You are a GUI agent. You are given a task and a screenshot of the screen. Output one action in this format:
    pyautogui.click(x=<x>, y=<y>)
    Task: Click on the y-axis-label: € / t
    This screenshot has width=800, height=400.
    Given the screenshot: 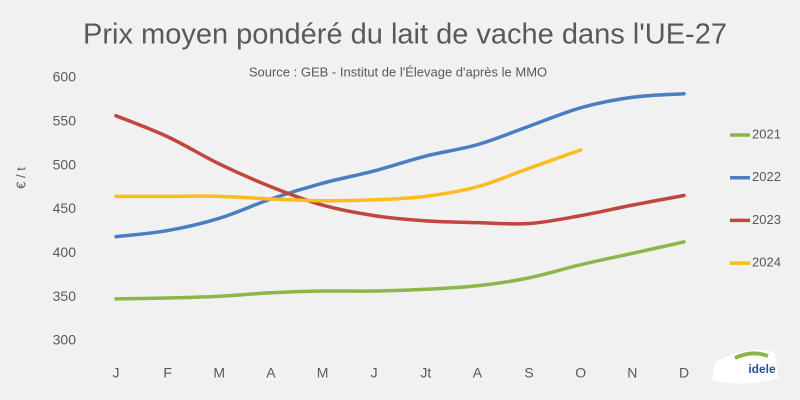 What is the action you would take?
    pyautogui.click(x=20, y=178)
    